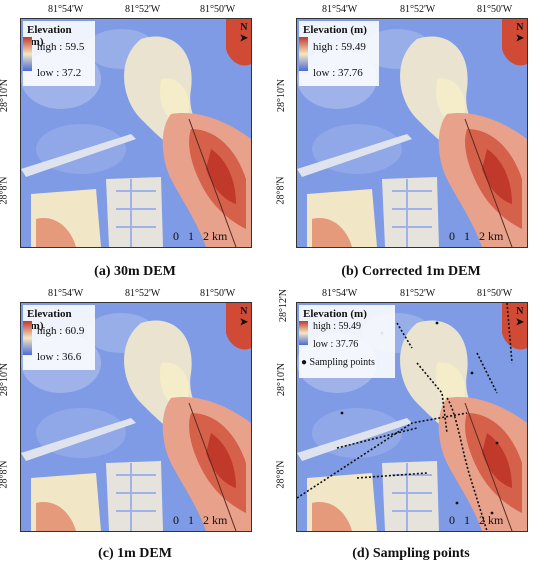  Describe the element at coordinates (59, 357) in the screenshot. I see `legend-low: low : 36.6` at that location.